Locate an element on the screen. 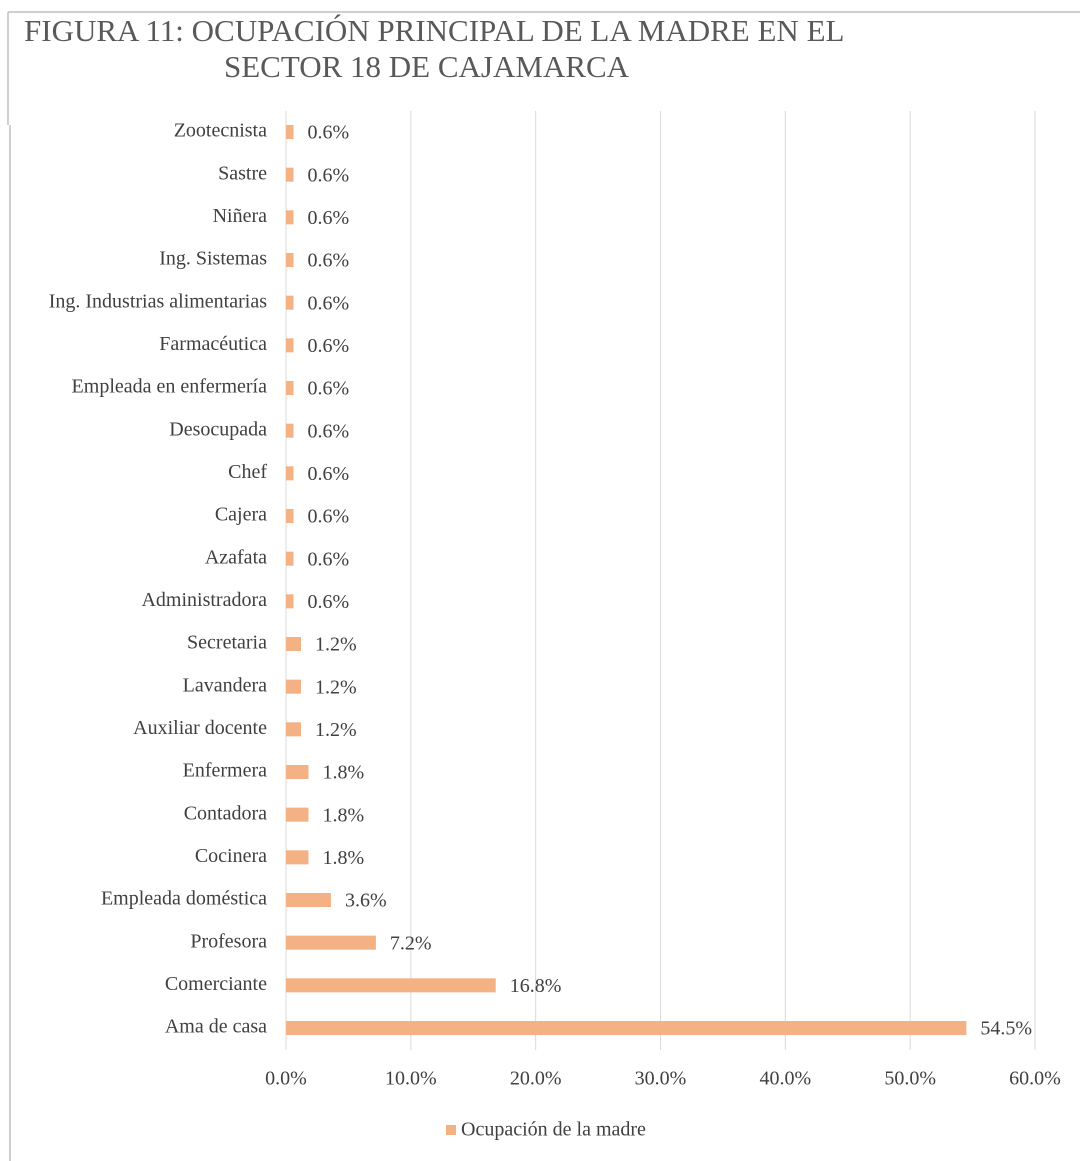 Image resolution: width=1080 pixels, height=1161 pixels. y-tick-label: Ing. Sistemas is located at coordinates (213, 259).